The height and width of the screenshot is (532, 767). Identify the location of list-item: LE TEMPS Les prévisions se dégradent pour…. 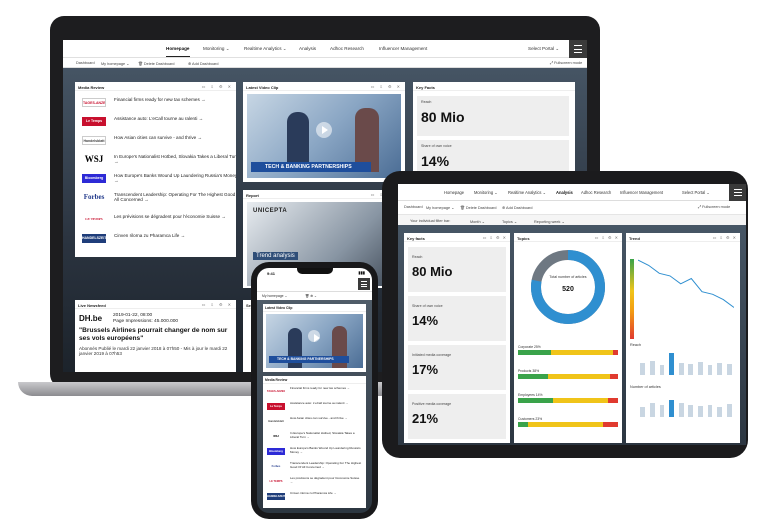
(314, 483).